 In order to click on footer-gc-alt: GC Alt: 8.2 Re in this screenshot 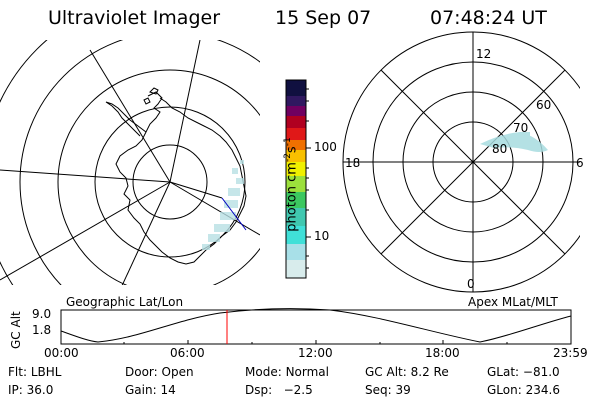, I will do `click(407, 372)`.